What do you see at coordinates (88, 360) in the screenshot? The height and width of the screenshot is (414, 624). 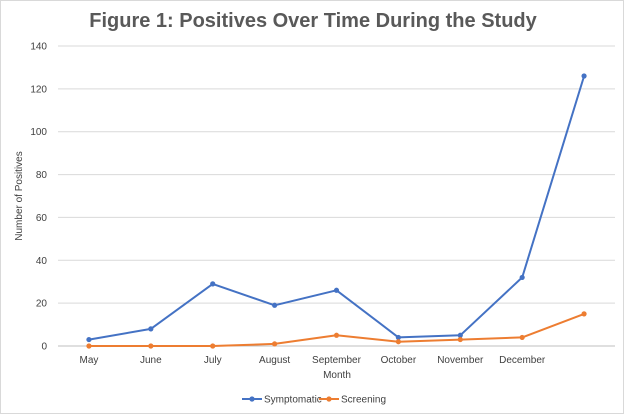 I see `x-tick-label: May` at bounding box center [88, 360].